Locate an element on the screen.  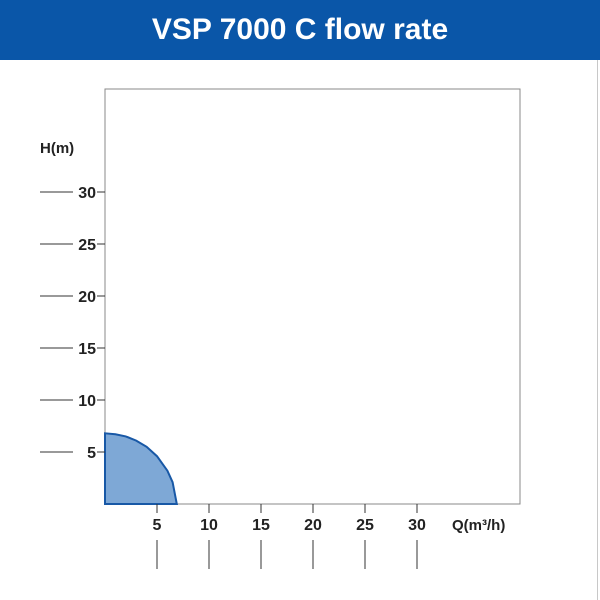
x-tick-label-10: 10 is located at coordinates (209, 525).